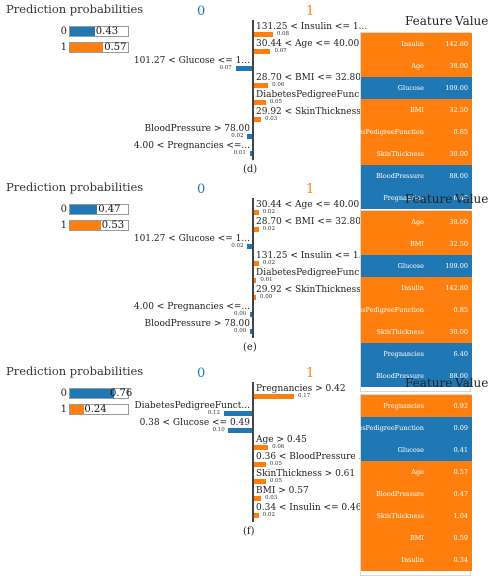 The height and width of the screenshot is (576, 503). I want to click on probability-class-label: 0, so click(63, 31).